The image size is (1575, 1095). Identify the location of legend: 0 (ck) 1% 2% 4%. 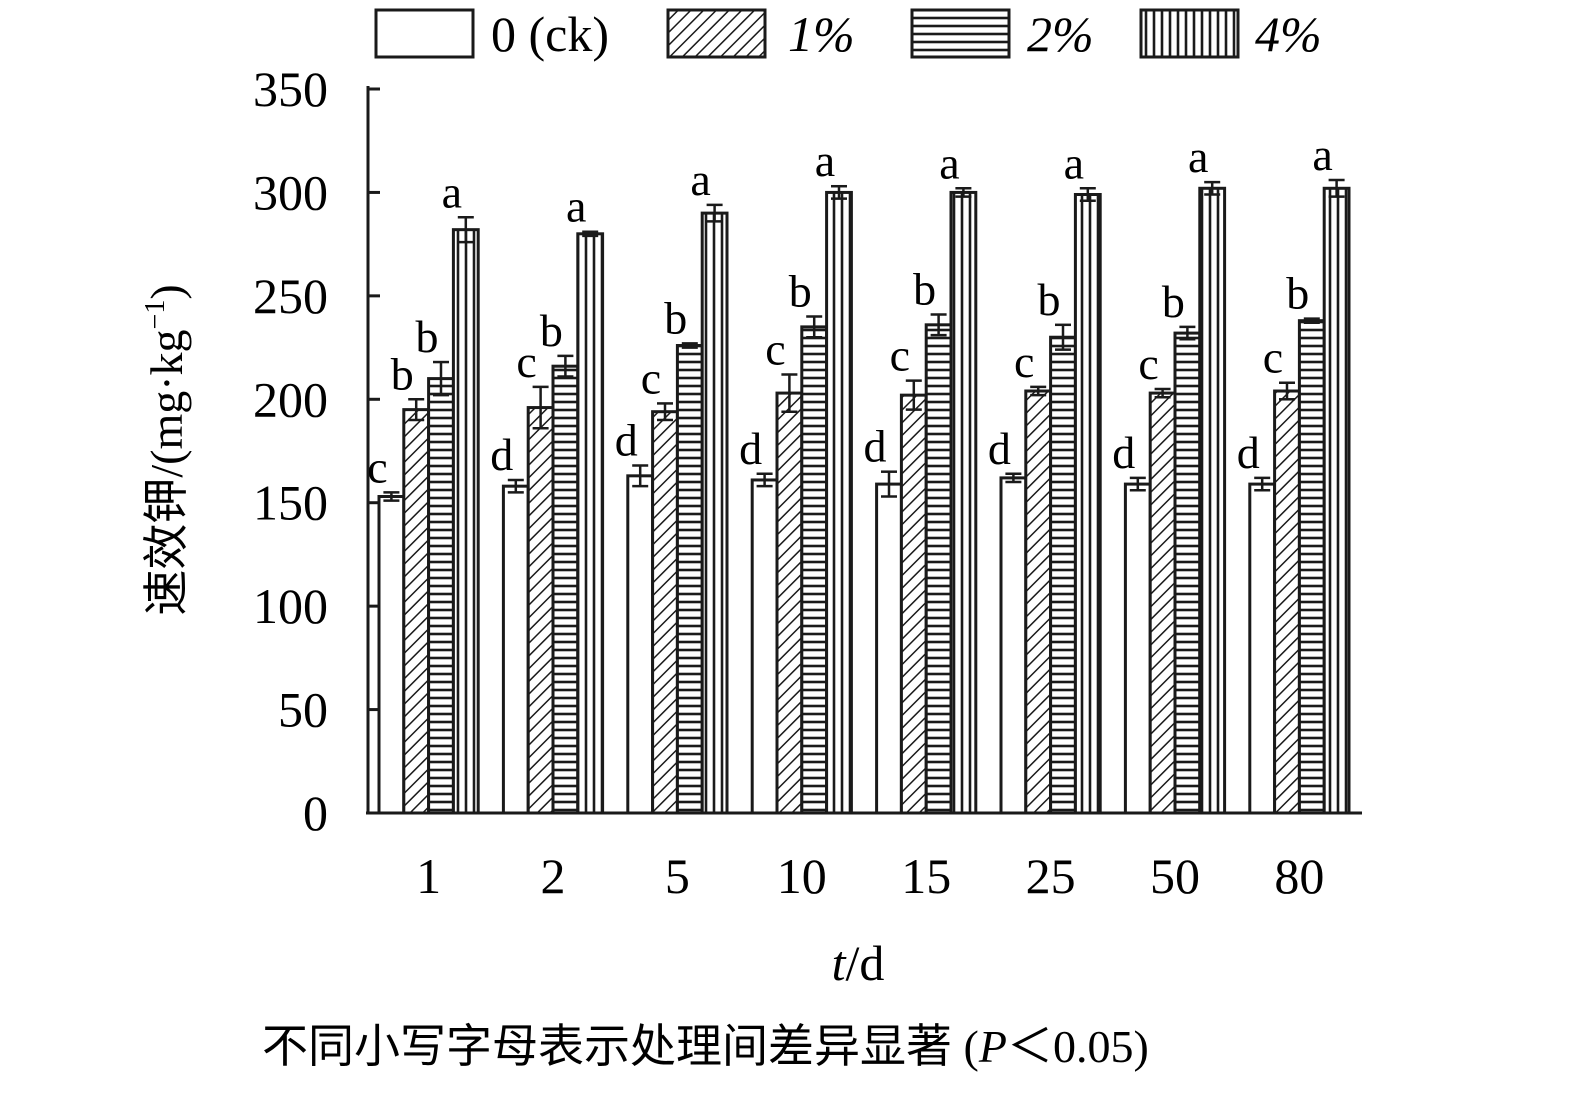
(848, 34).